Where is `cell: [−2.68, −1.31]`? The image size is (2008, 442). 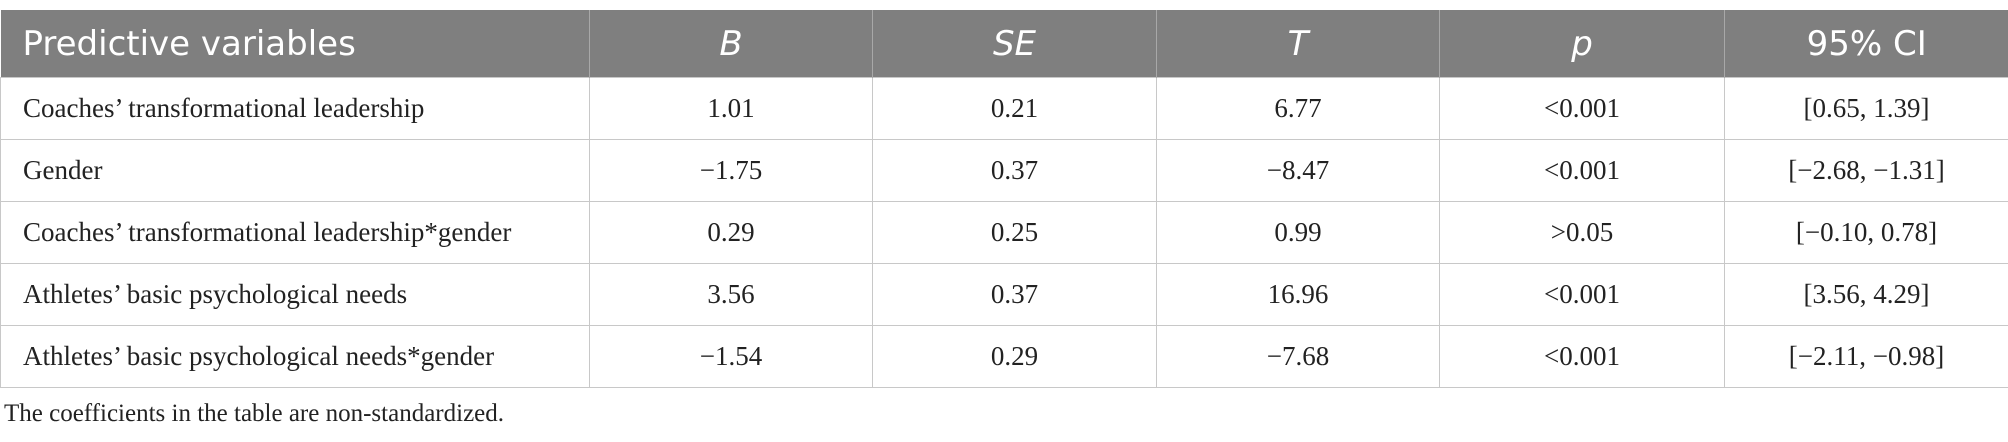
cell: [−2.68, −1.31] is located at coordinates (1866, 170).